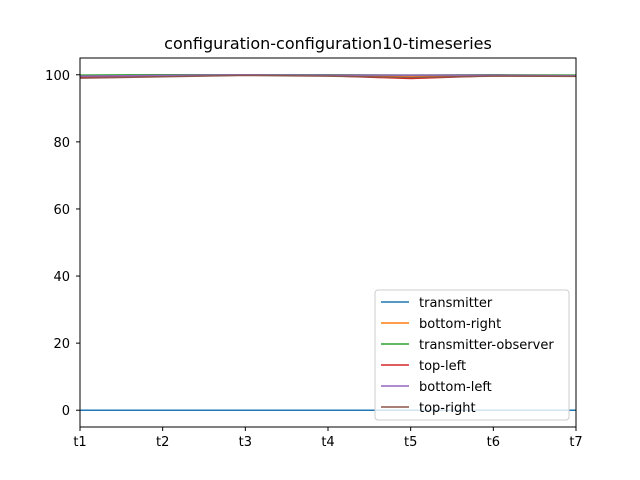  I want to click on x-tick-label: t7, so click(575, 442).